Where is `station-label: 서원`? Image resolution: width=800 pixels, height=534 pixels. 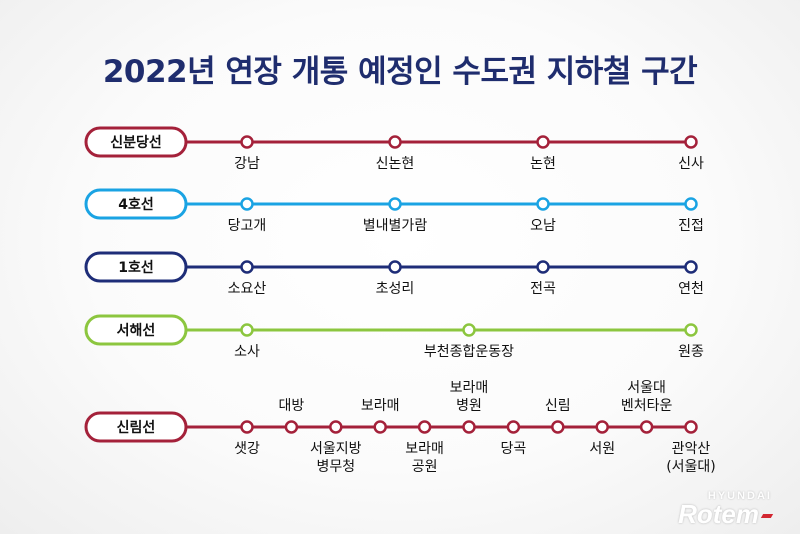 station-label: 서원 is located at coordinates (602, 449).